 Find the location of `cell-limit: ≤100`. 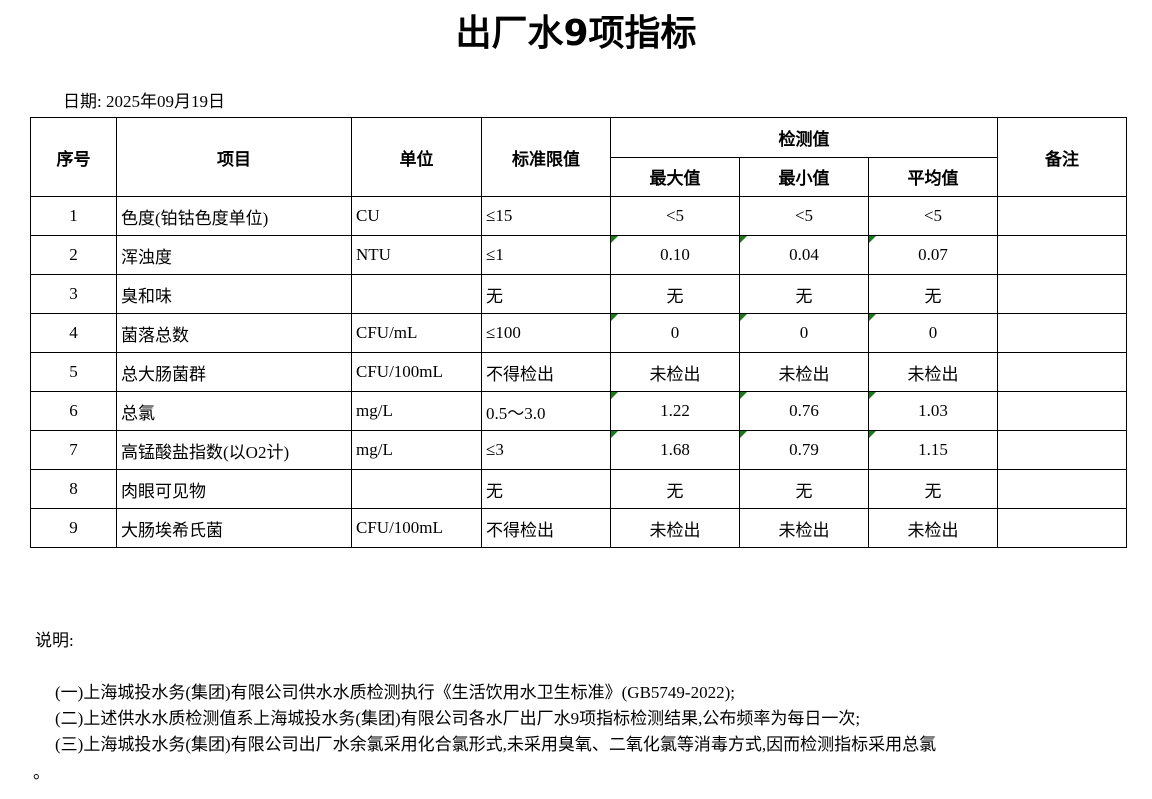

cell-limit: ≤100 is located at coordinates (546, 333).